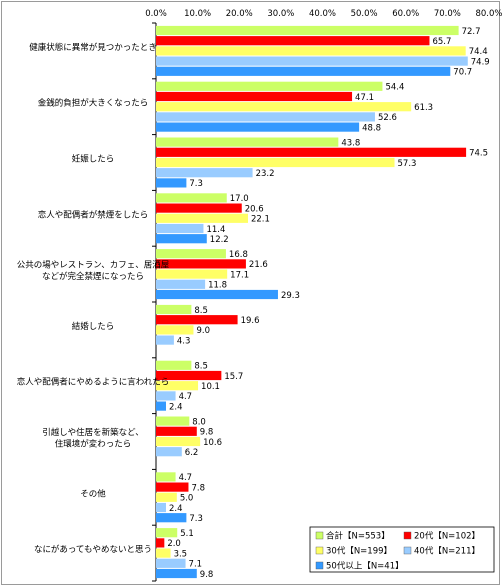  Describe the element at coordinates (358, 536) in the screenshot. I see `legend-entry: 合計【N=553】` at that location.